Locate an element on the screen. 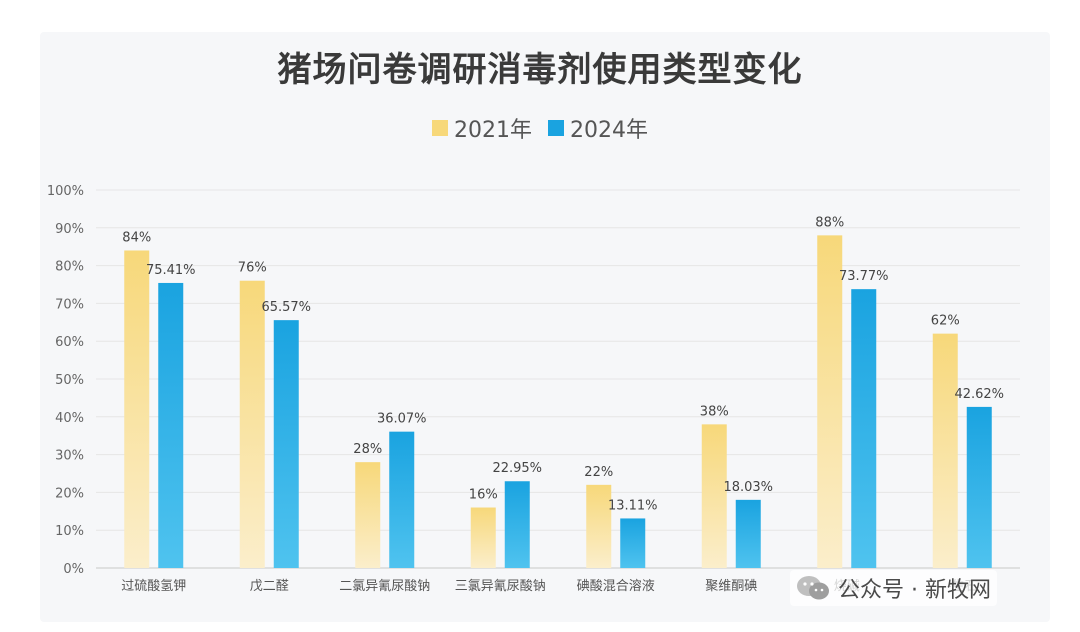 Image resolution: width=1080 pixels, height=632 pixels. wechat-icon is located at coordinates (813, 588).